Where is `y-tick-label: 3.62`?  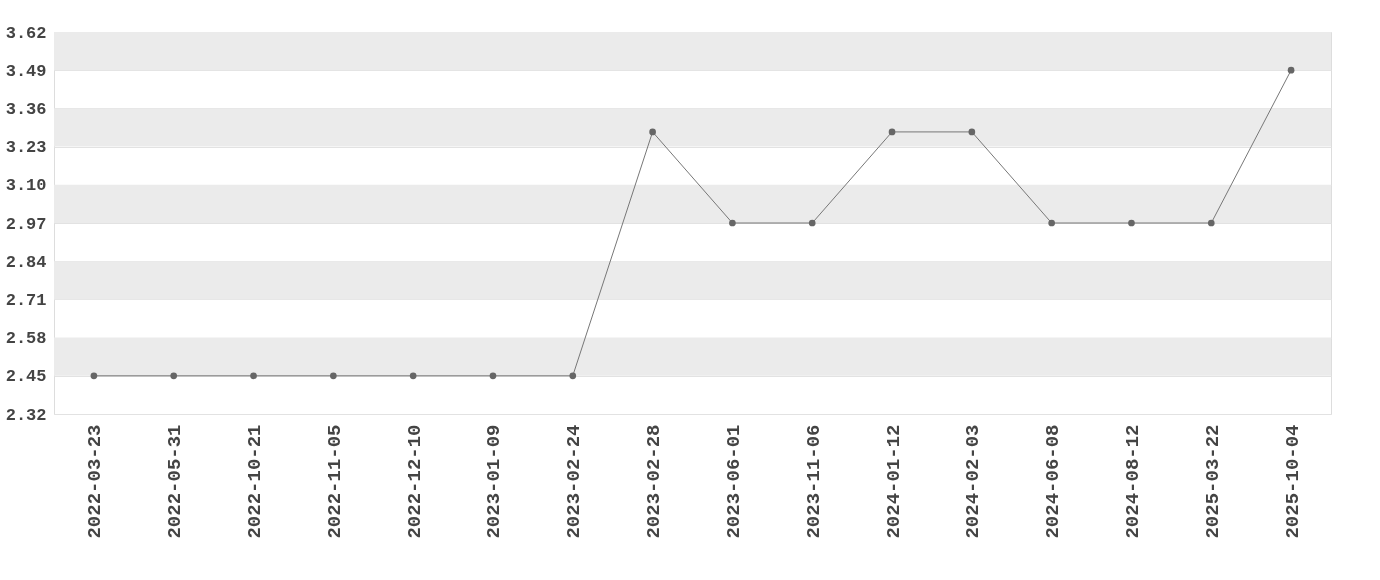 y-tick-label: 3.62 is located at coordinates (26, 33).